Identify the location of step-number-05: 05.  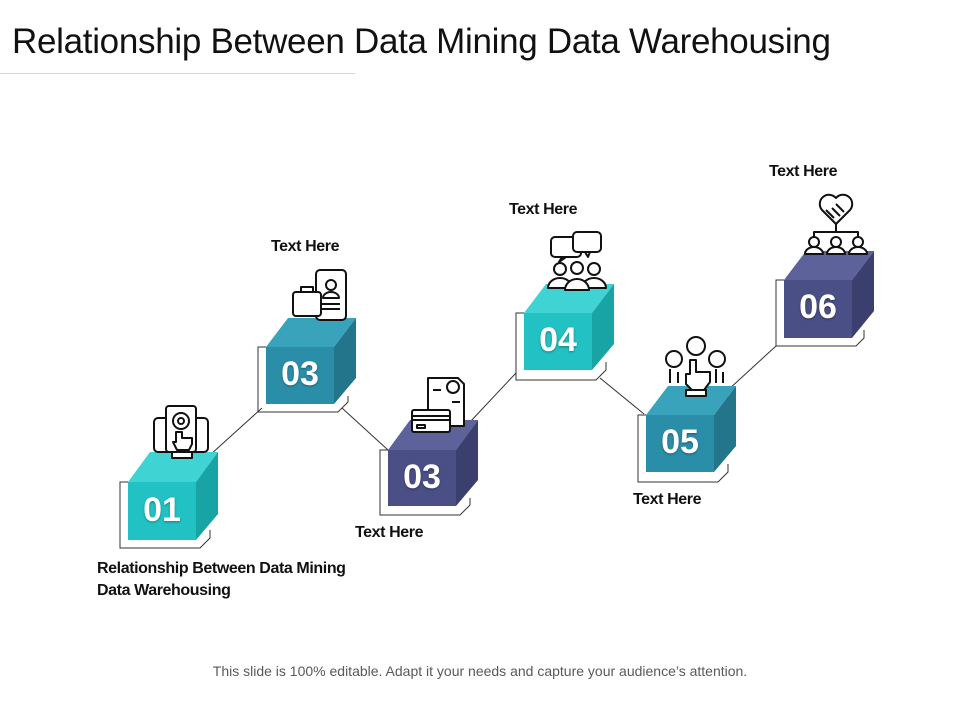
(680, 442).